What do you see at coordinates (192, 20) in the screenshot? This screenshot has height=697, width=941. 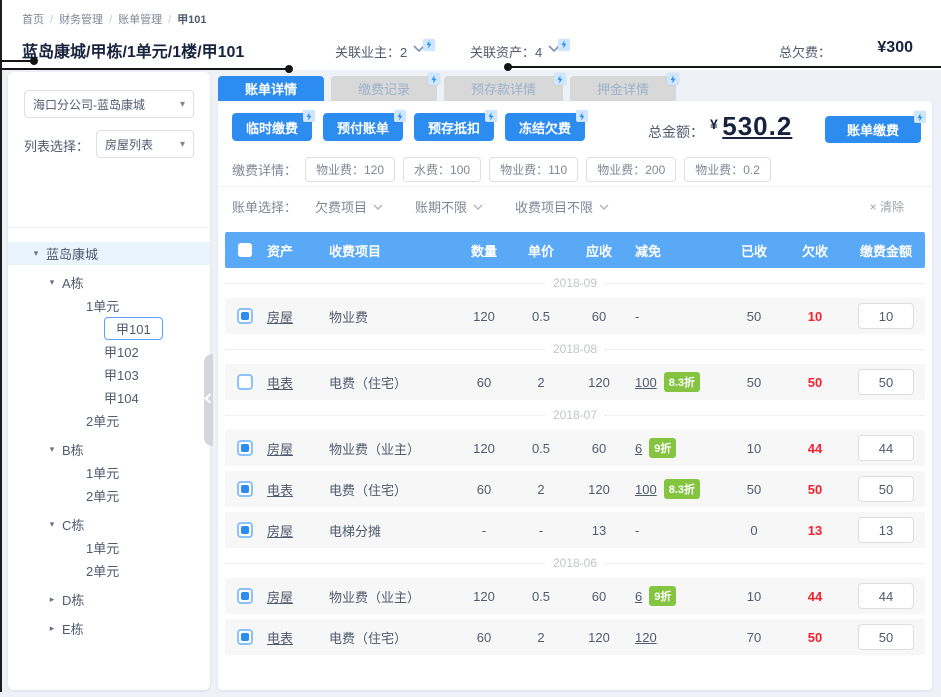 I see `breadcrumb-item: 甲101` at bounding box center [192, 20].